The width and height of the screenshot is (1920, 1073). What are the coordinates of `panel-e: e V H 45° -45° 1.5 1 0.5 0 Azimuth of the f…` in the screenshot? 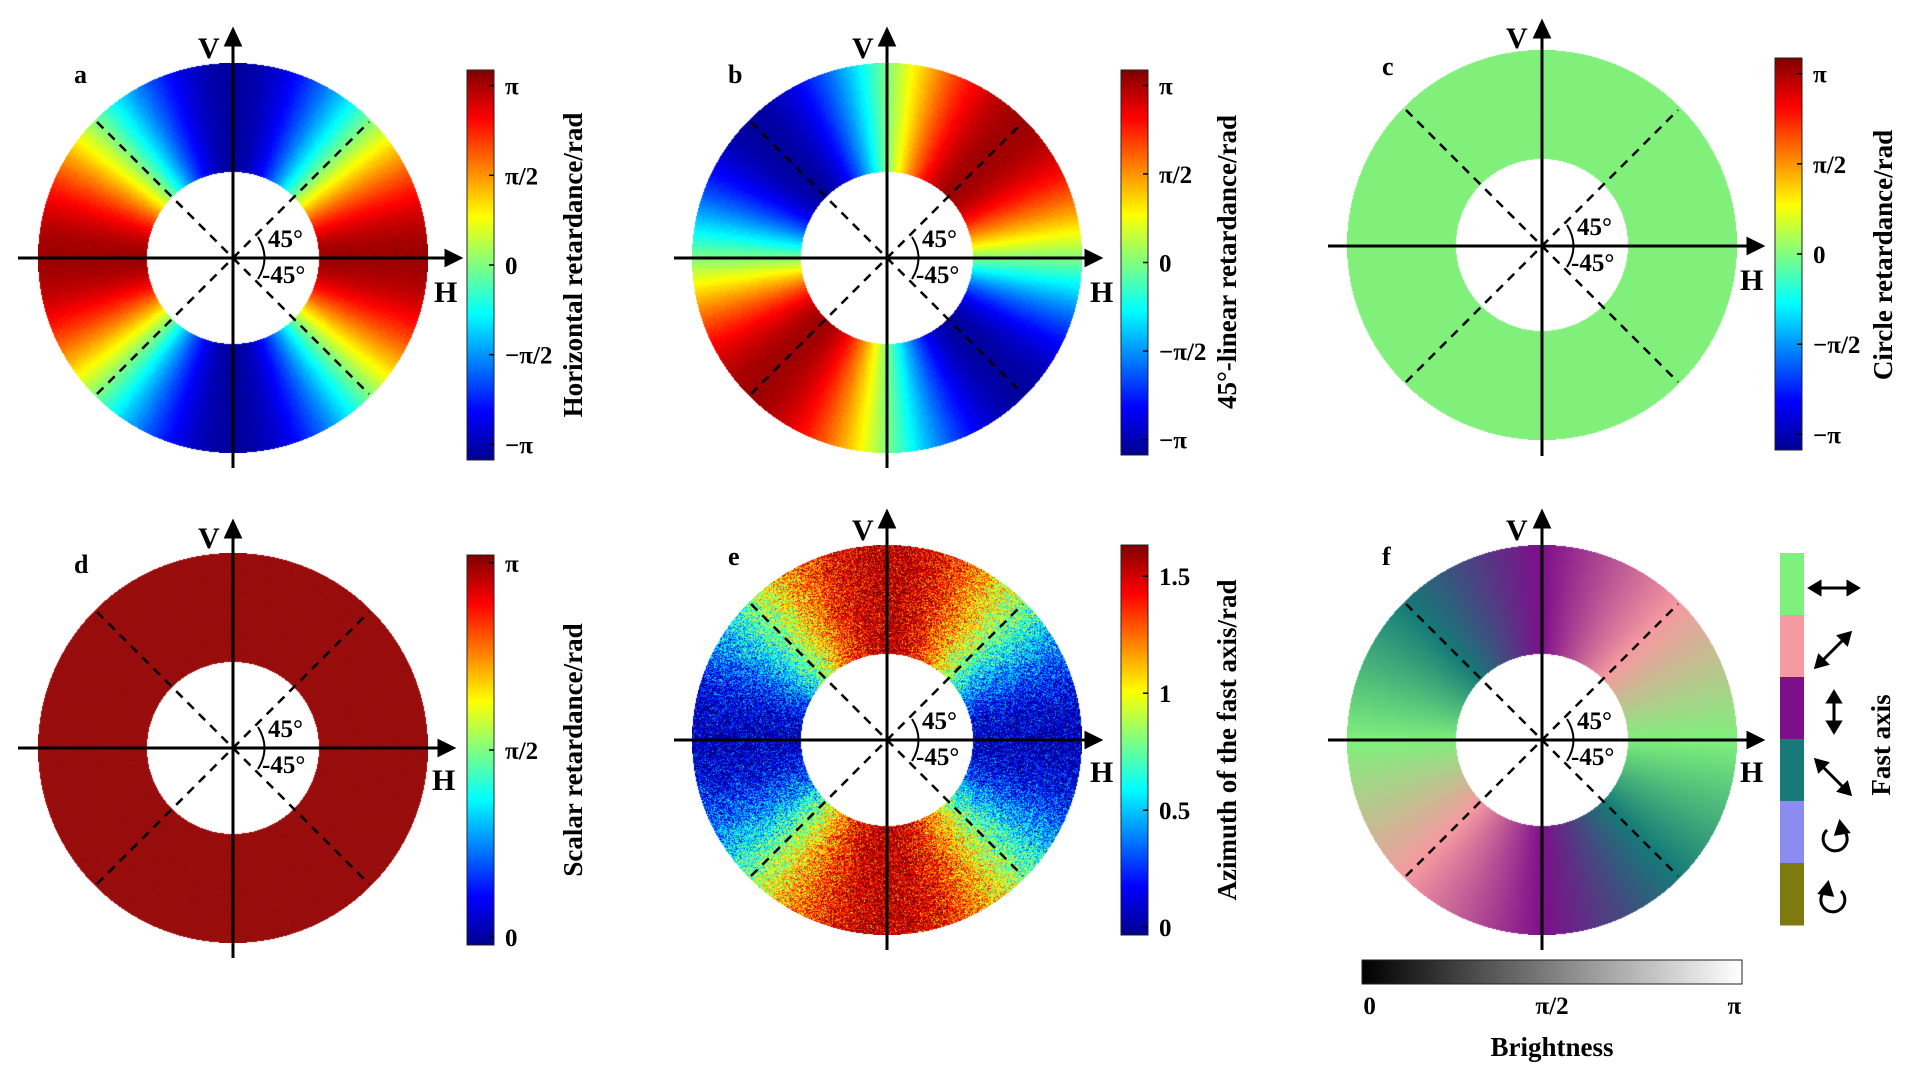 It's located at (958, 731).